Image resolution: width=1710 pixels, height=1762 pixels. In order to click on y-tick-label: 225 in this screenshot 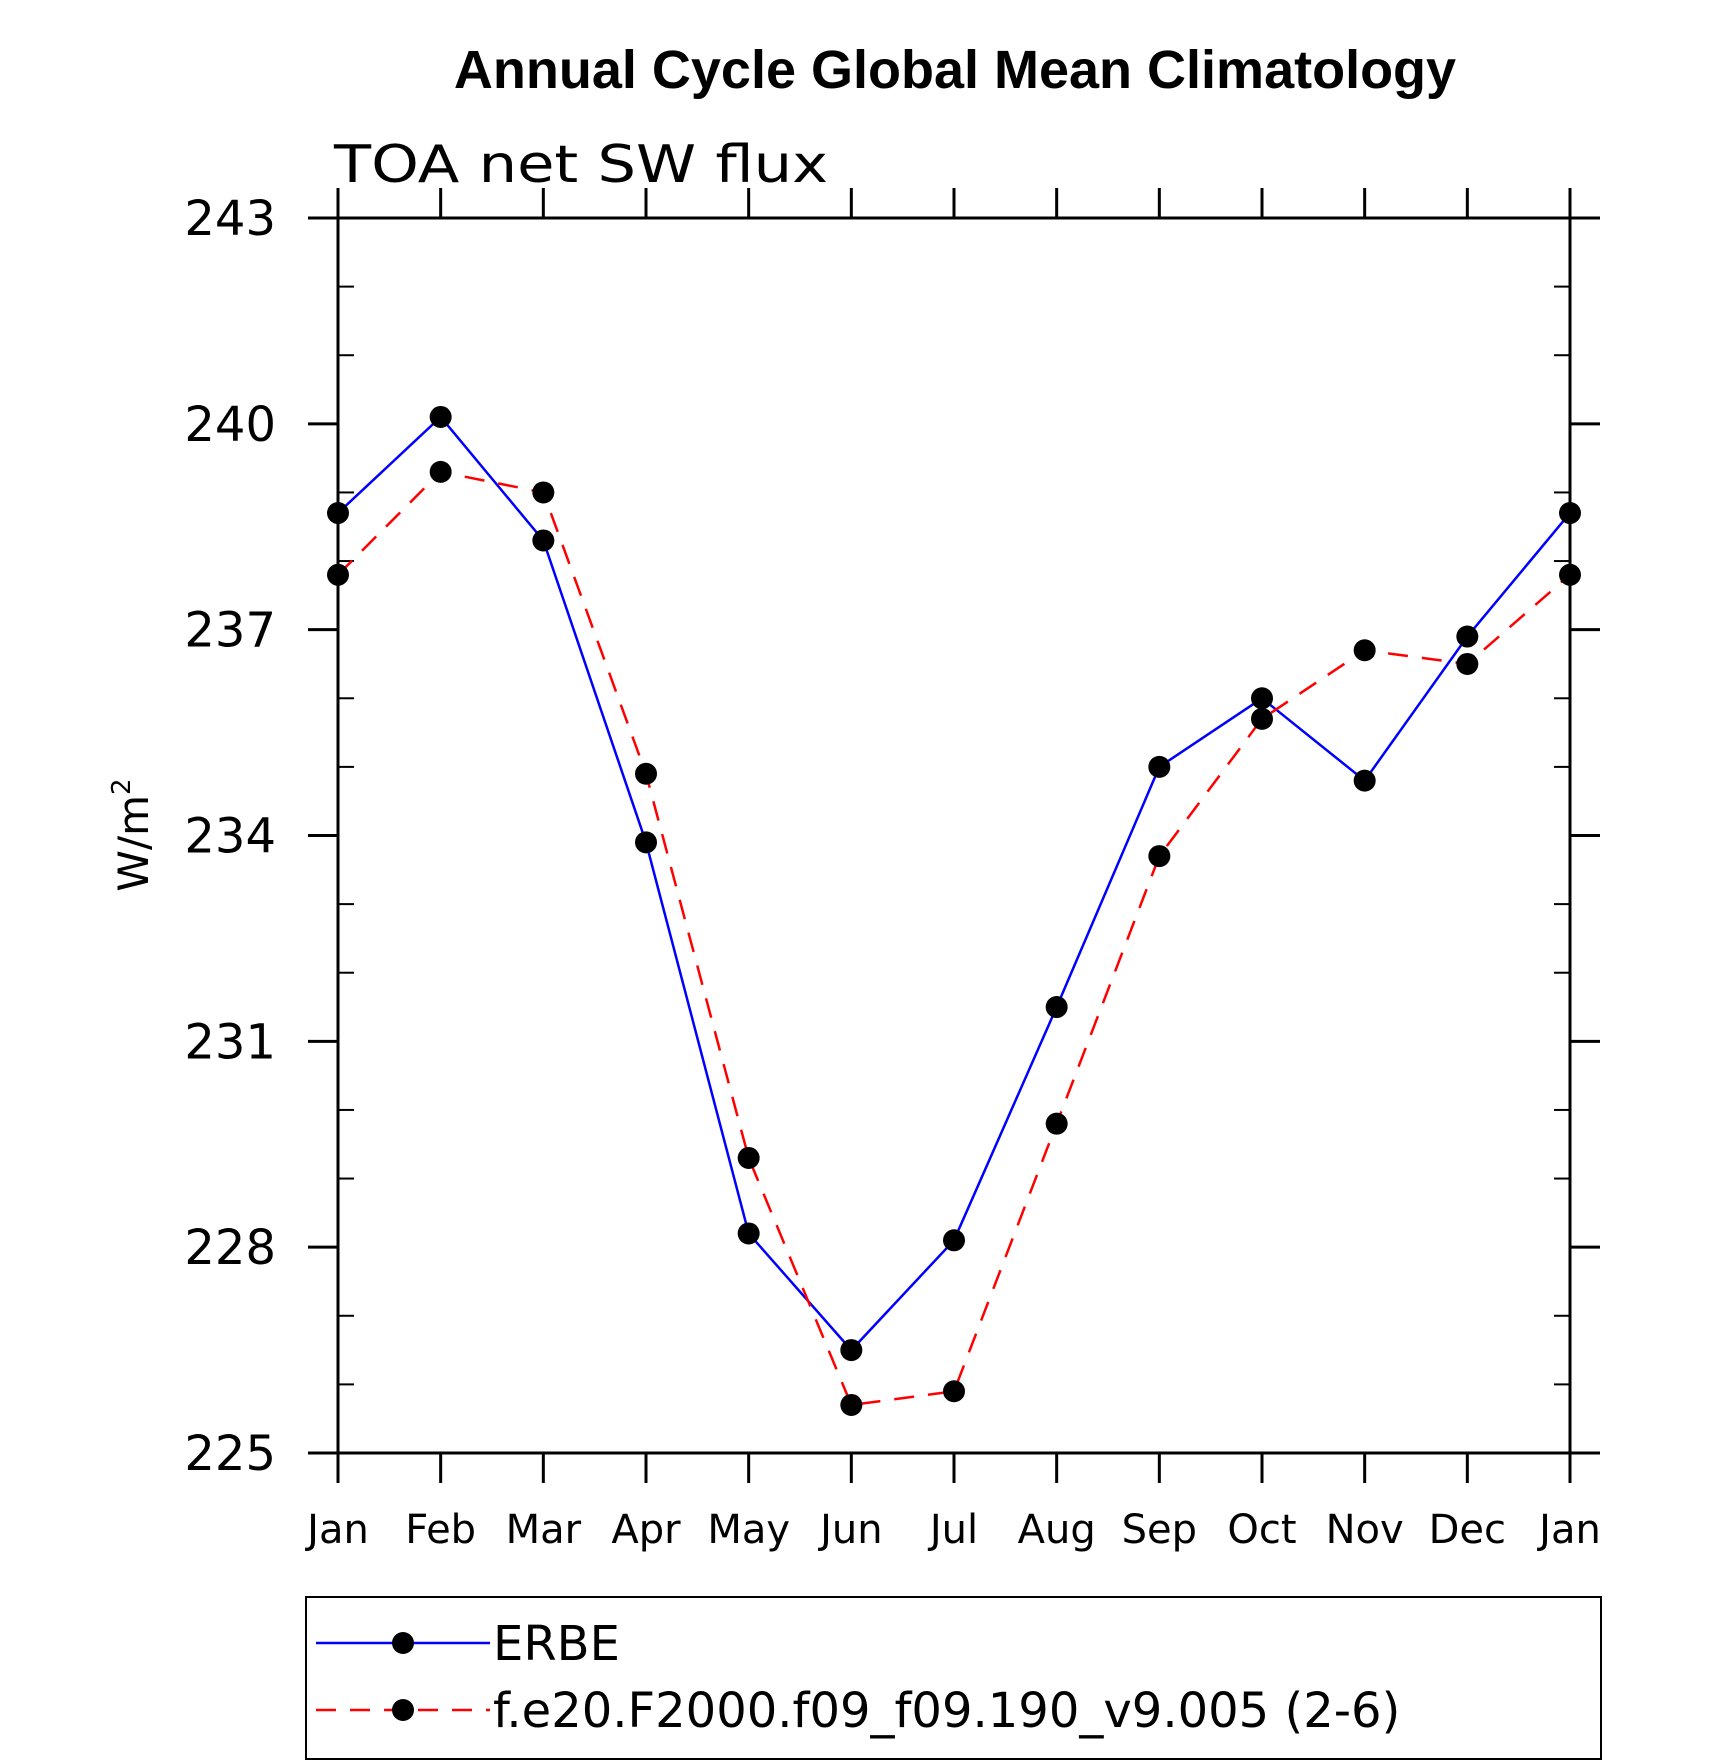, I will do `click(230, 1454)`.